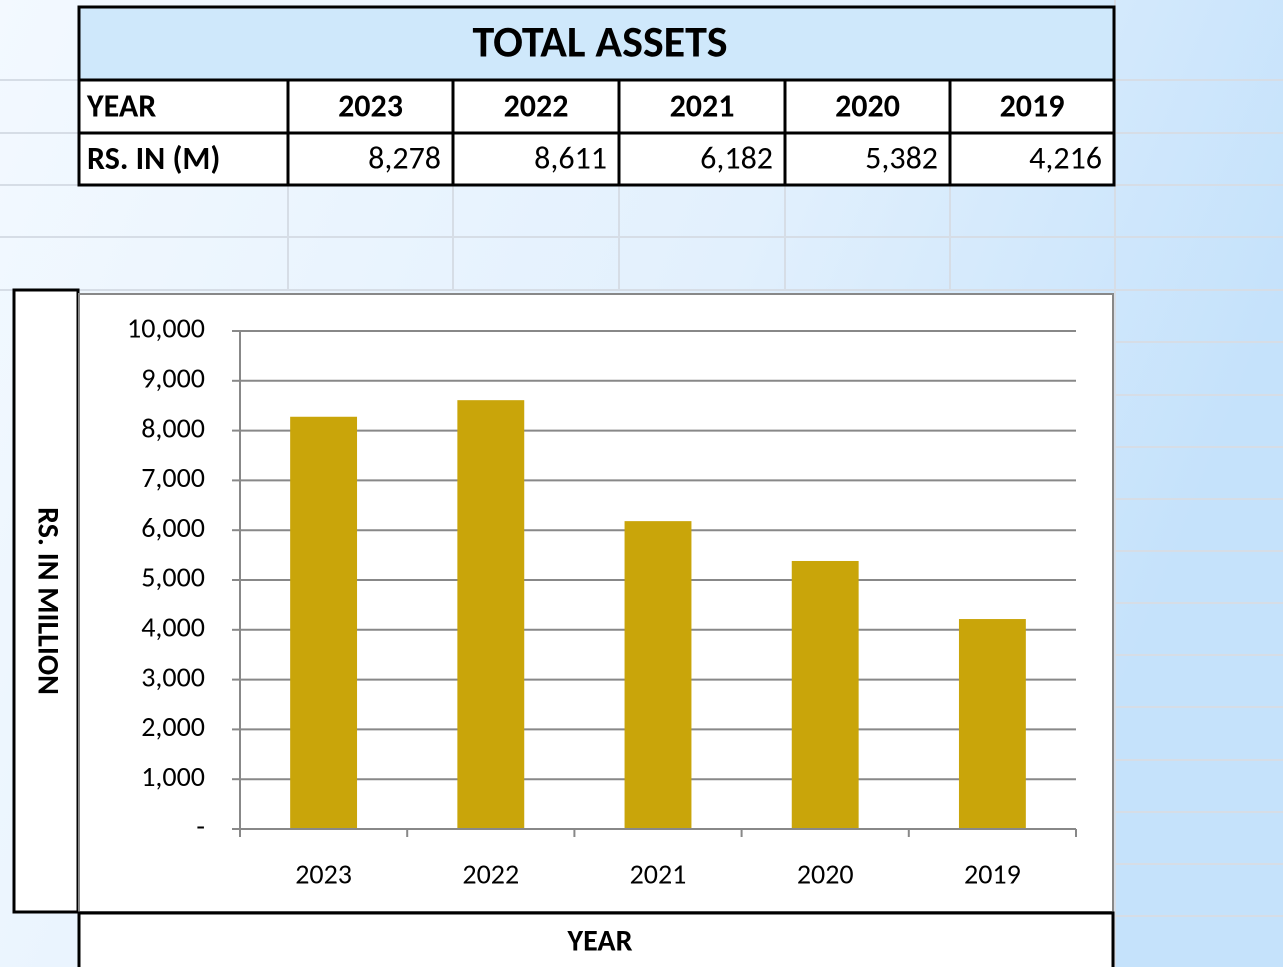 This screenshot has height=967, width=1283. I want to click on table-text: 8,611, so click(570, 158).